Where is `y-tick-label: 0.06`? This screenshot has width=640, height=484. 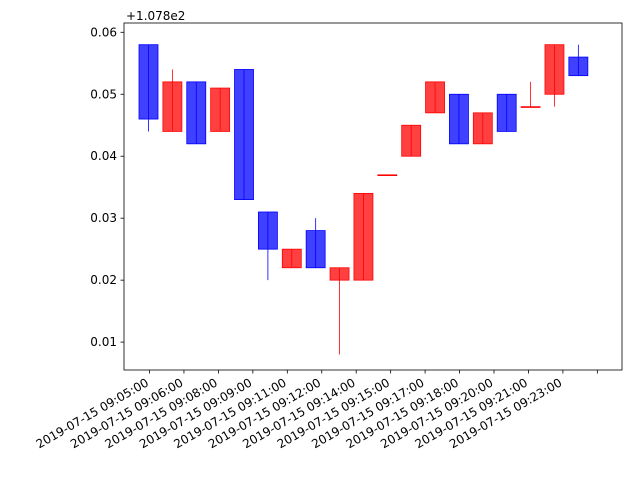
y-tick-label: 0.06 is located at coordinates (103, 32).